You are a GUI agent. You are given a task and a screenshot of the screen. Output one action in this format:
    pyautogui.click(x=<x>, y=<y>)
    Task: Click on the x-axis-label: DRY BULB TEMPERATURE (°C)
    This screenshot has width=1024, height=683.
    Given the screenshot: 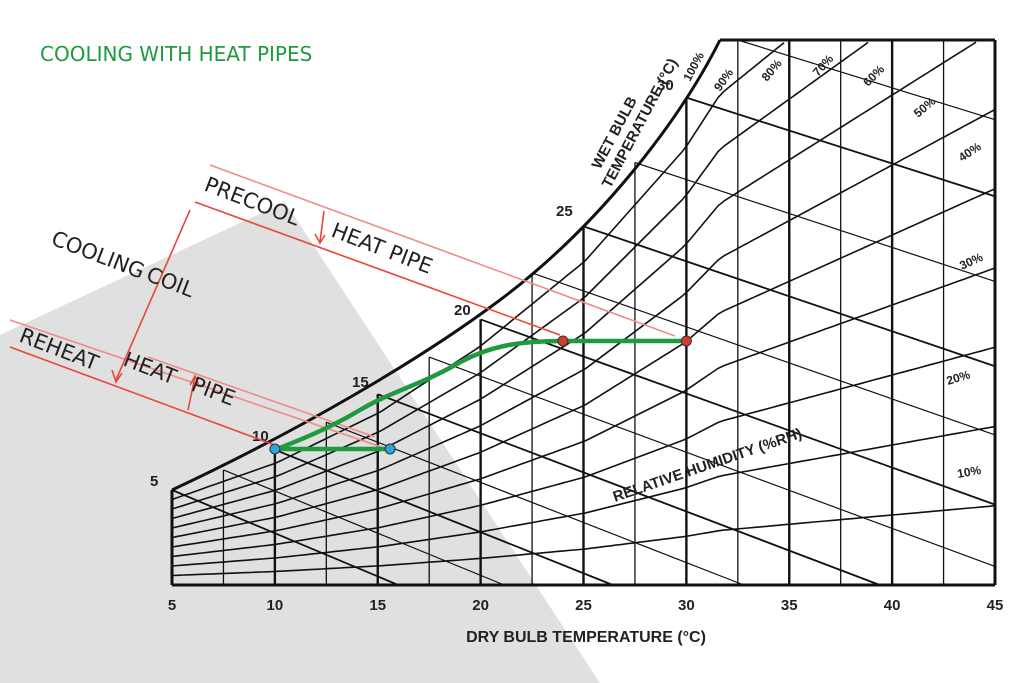 What is the action you would take?
    pyautogui.click(x=586, y=637)
    